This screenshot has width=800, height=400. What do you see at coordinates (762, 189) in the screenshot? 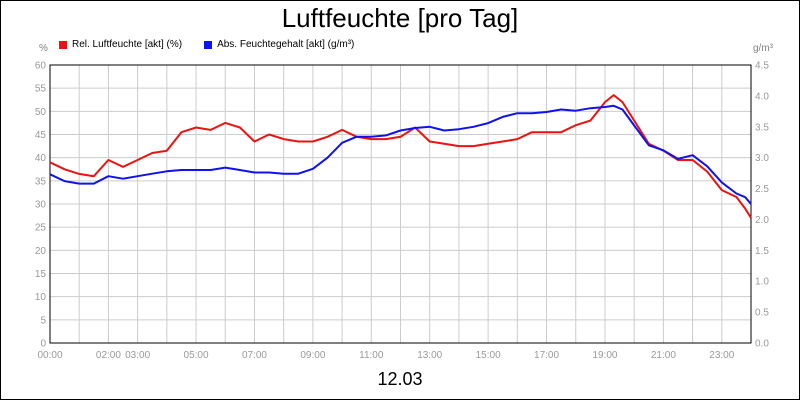
I see `y-tick-label-right: 2.5` at bounding box center [762, 189].